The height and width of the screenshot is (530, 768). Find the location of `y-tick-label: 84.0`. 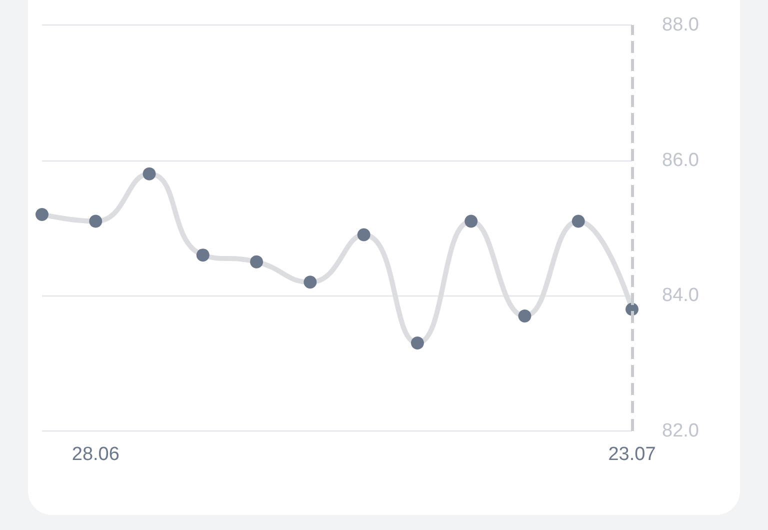

y-tick-label: 84.0 is located at coordinates (680, 295).